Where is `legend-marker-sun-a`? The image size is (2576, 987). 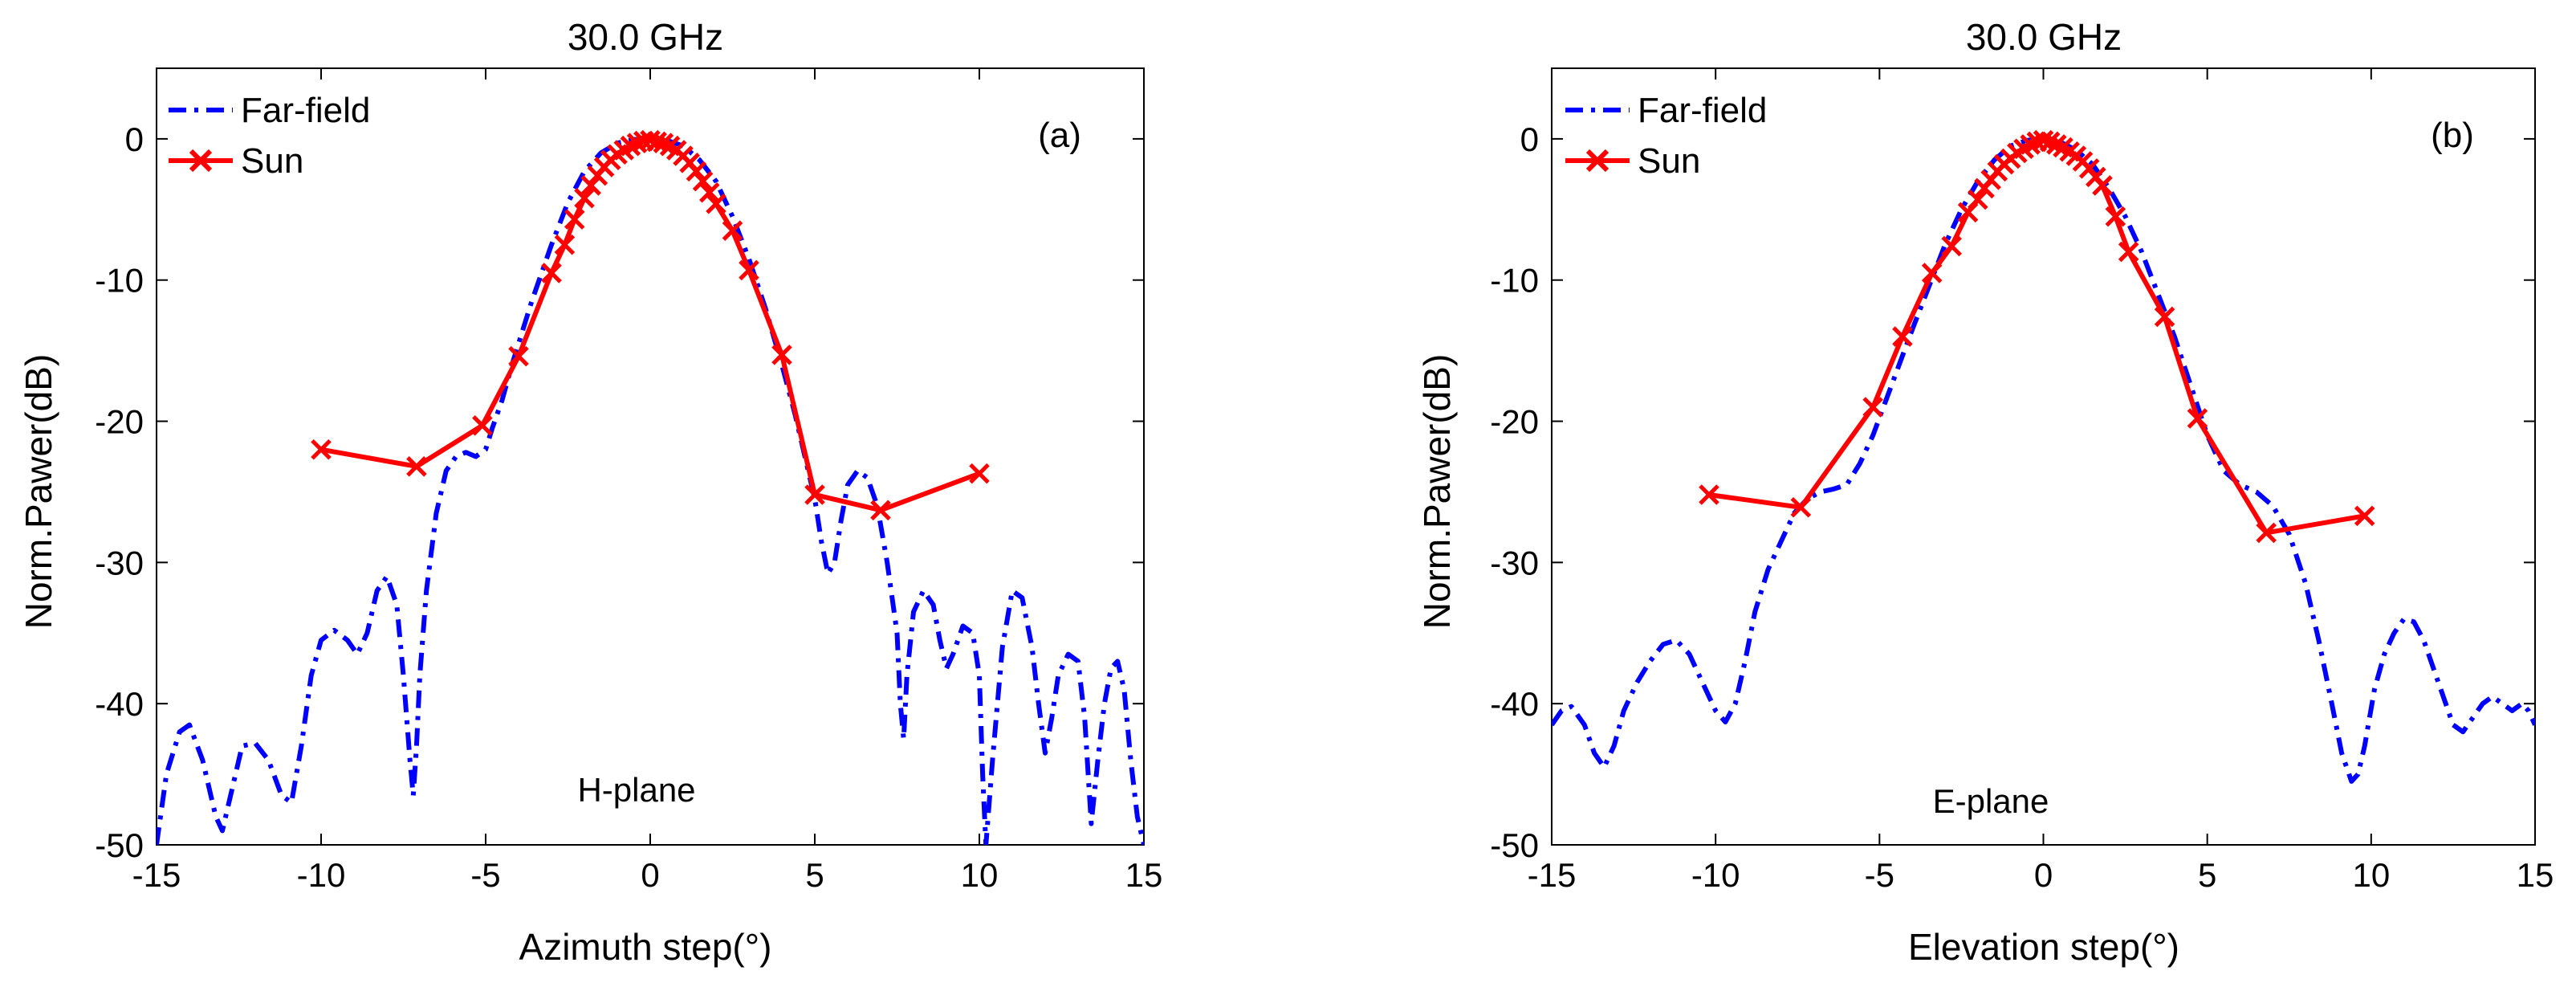
legend-marker-sun-a is located at coordinates (201, 161).